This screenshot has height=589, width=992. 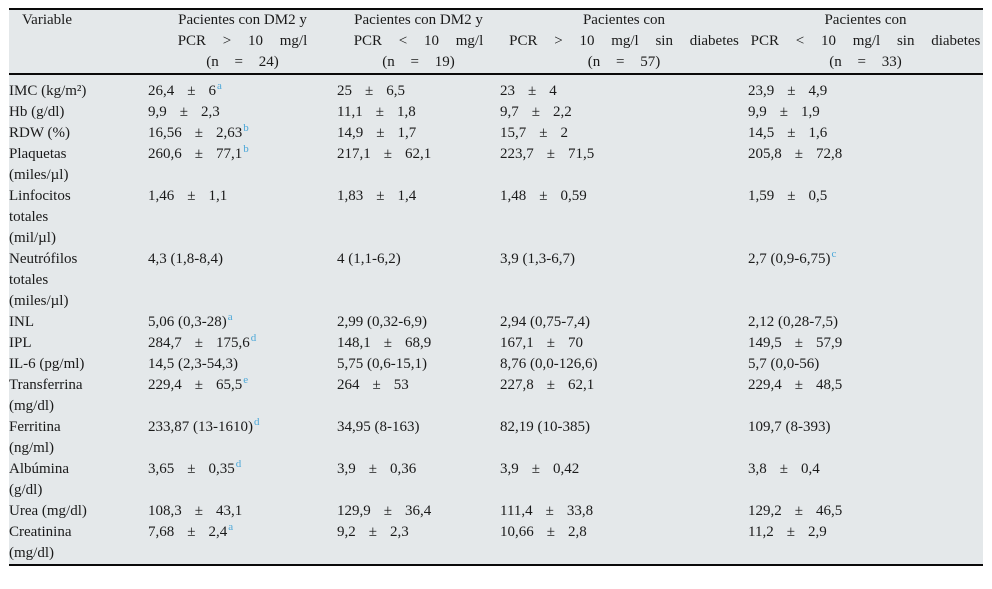 What do you see at coordinates (418, 396) in the screenshot?
I see `value-cell: 264 ±53` at bounding box center [418, 396].